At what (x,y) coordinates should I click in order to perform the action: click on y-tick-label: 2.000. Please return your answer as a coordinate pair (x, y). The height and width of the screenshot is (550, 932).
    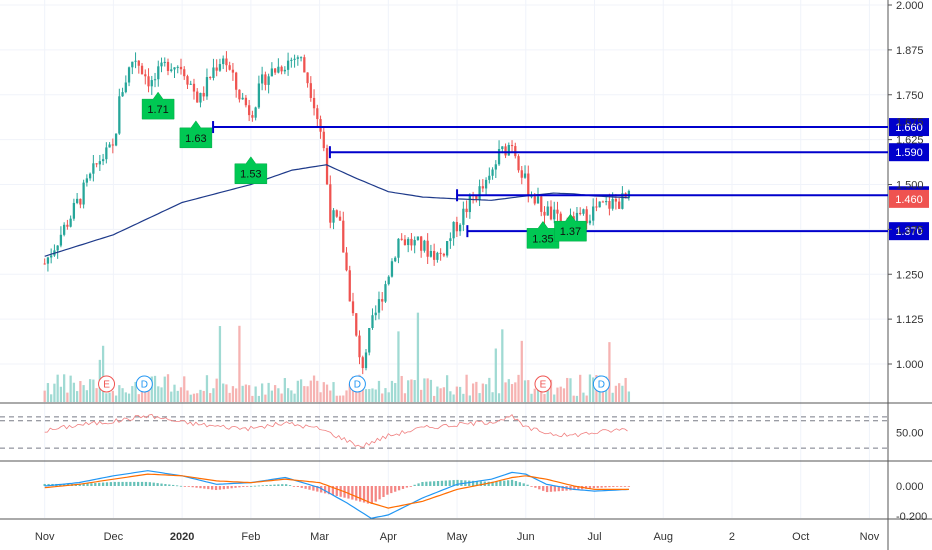
    Looking at the image, I should click on (910, 6).